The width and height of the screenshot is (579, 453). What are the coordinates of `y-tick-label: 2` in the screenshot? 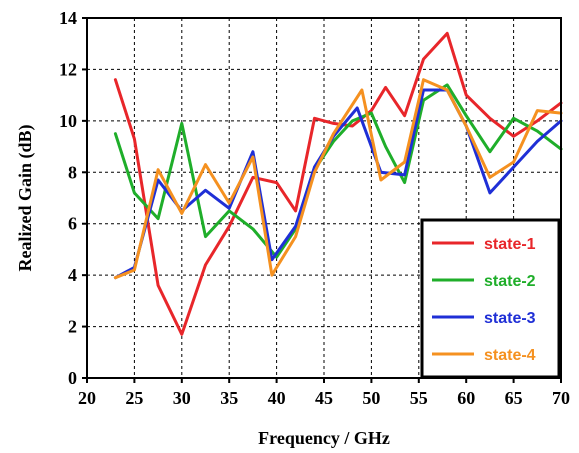 It's located at (72, 327).